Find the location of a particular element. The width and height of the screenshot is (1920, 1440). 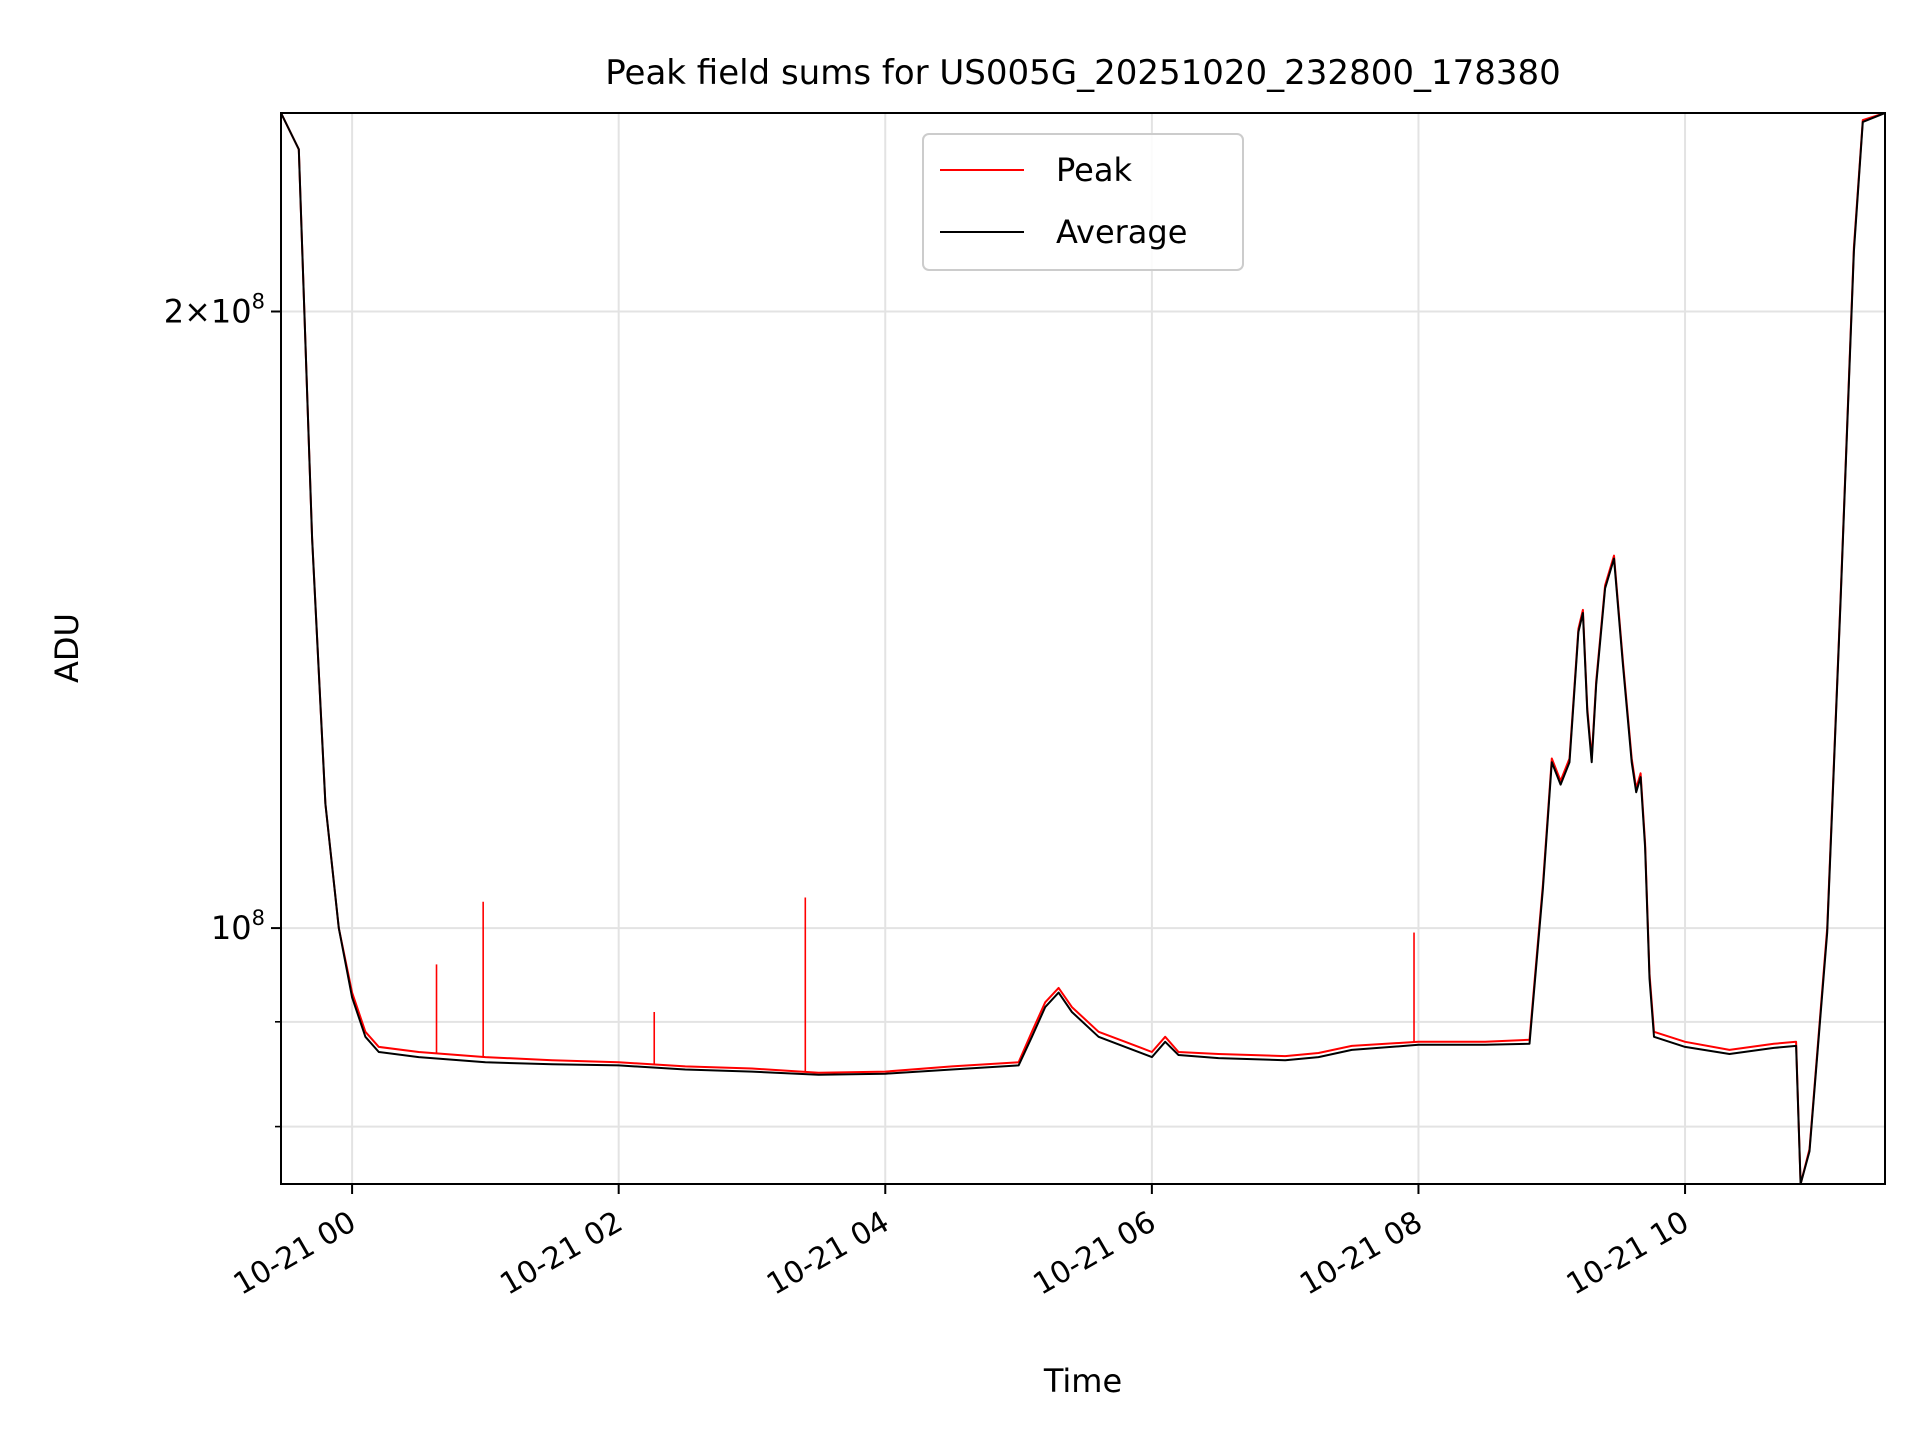

y-axis: 108 2×108 is located at coordinates (222, 708).